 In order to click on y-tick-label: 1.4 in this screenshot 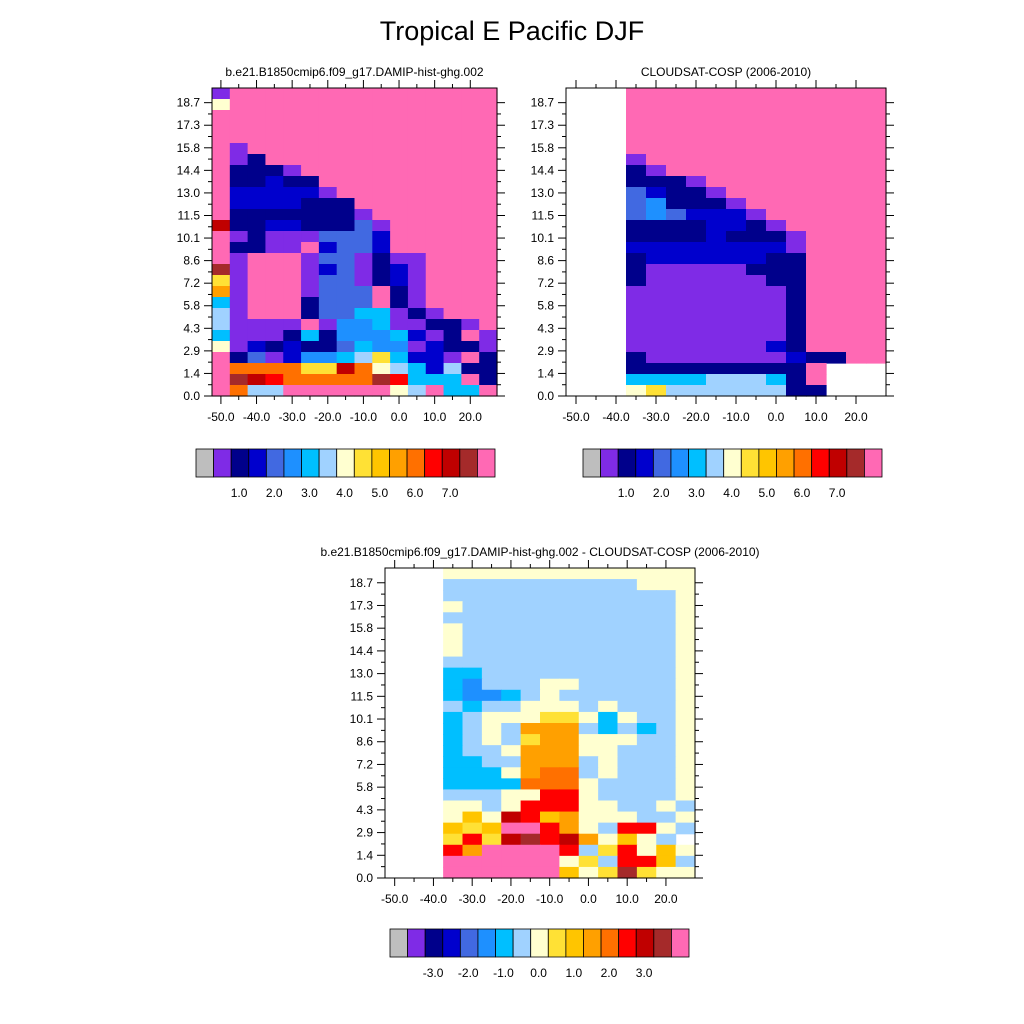, I will do `click(364, 855)`.